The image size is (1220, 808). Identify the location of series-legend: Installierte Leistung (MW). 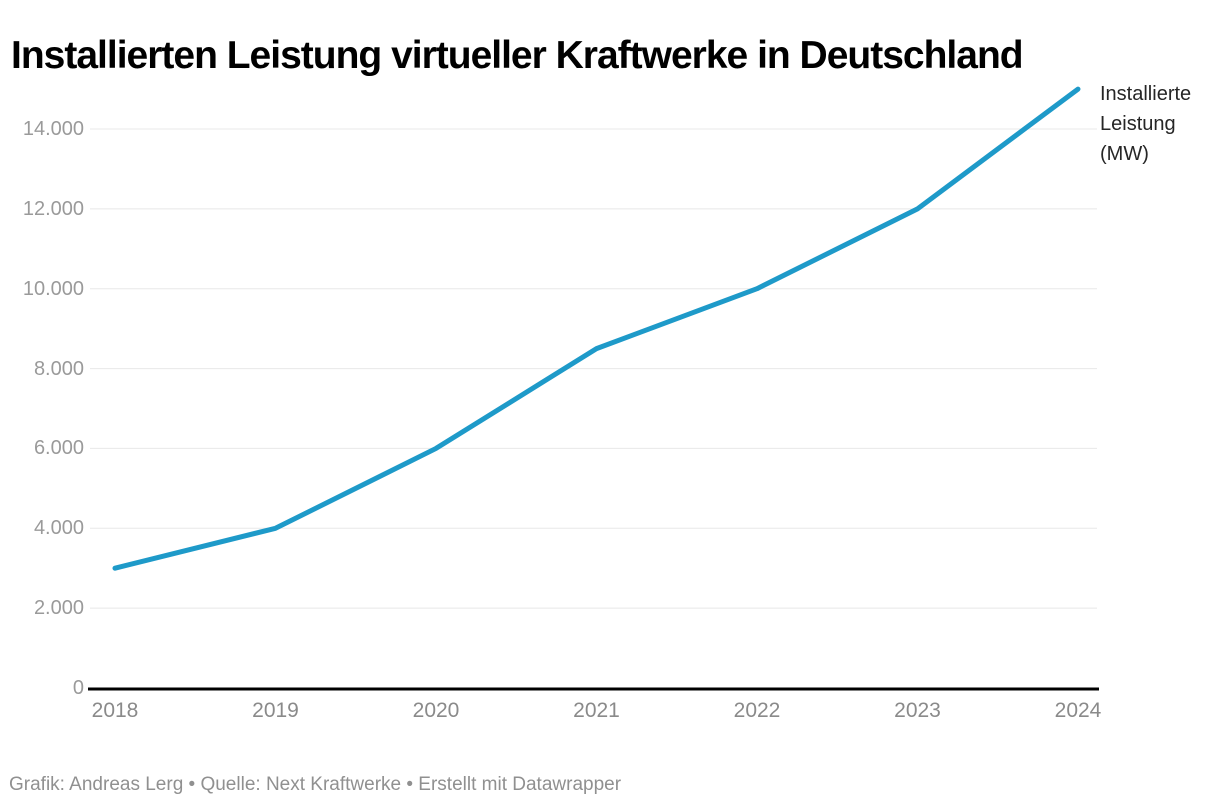
(1145, 124).